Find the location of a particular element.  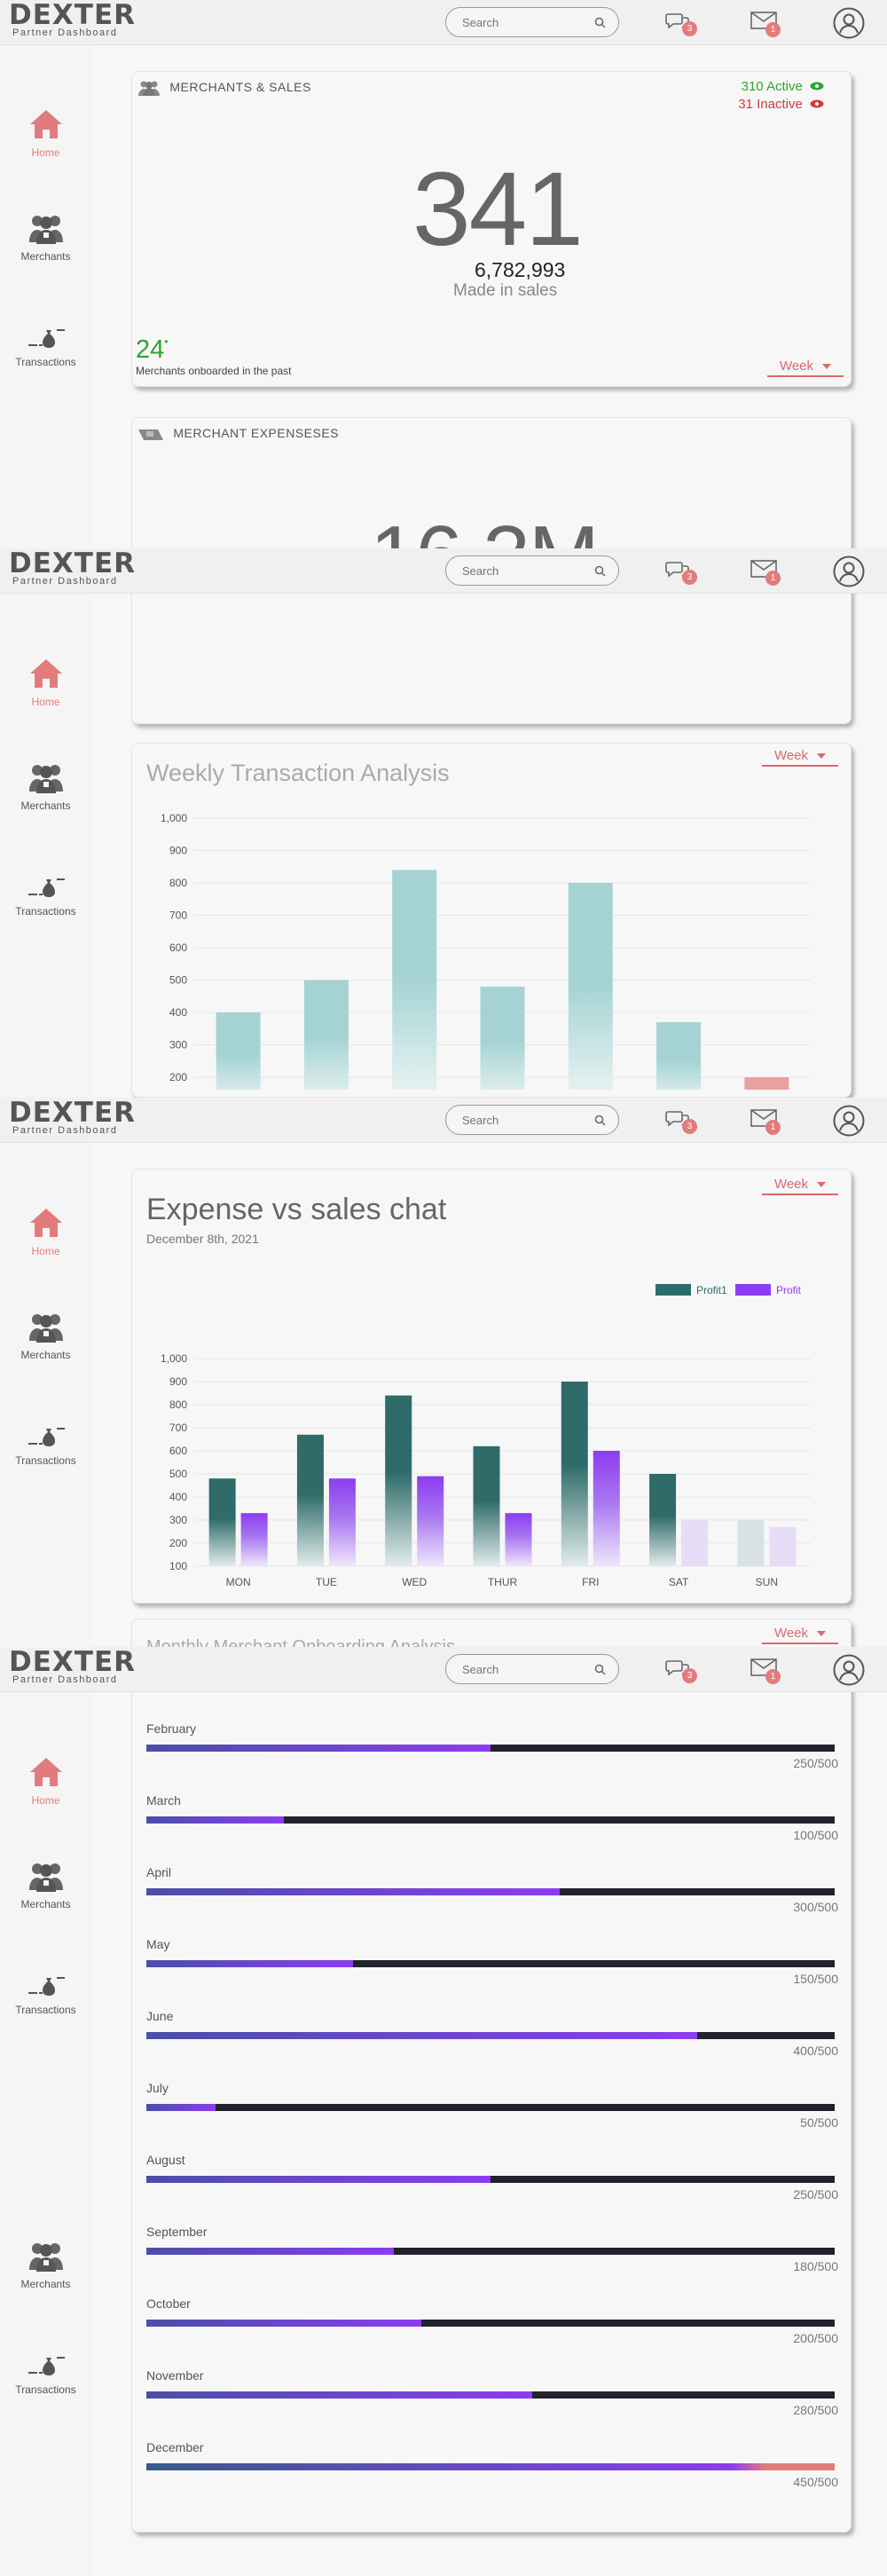

bar is located at coordinates (414, 980).